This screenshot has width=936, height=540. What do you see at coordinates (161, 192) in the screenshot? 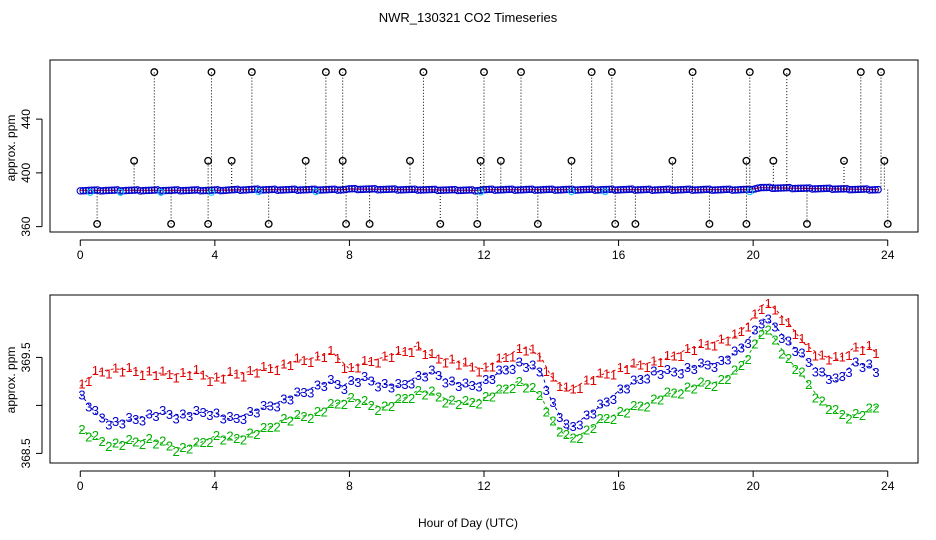
I see `top-baseline-point-cyan` at bounding box center [161, 192].